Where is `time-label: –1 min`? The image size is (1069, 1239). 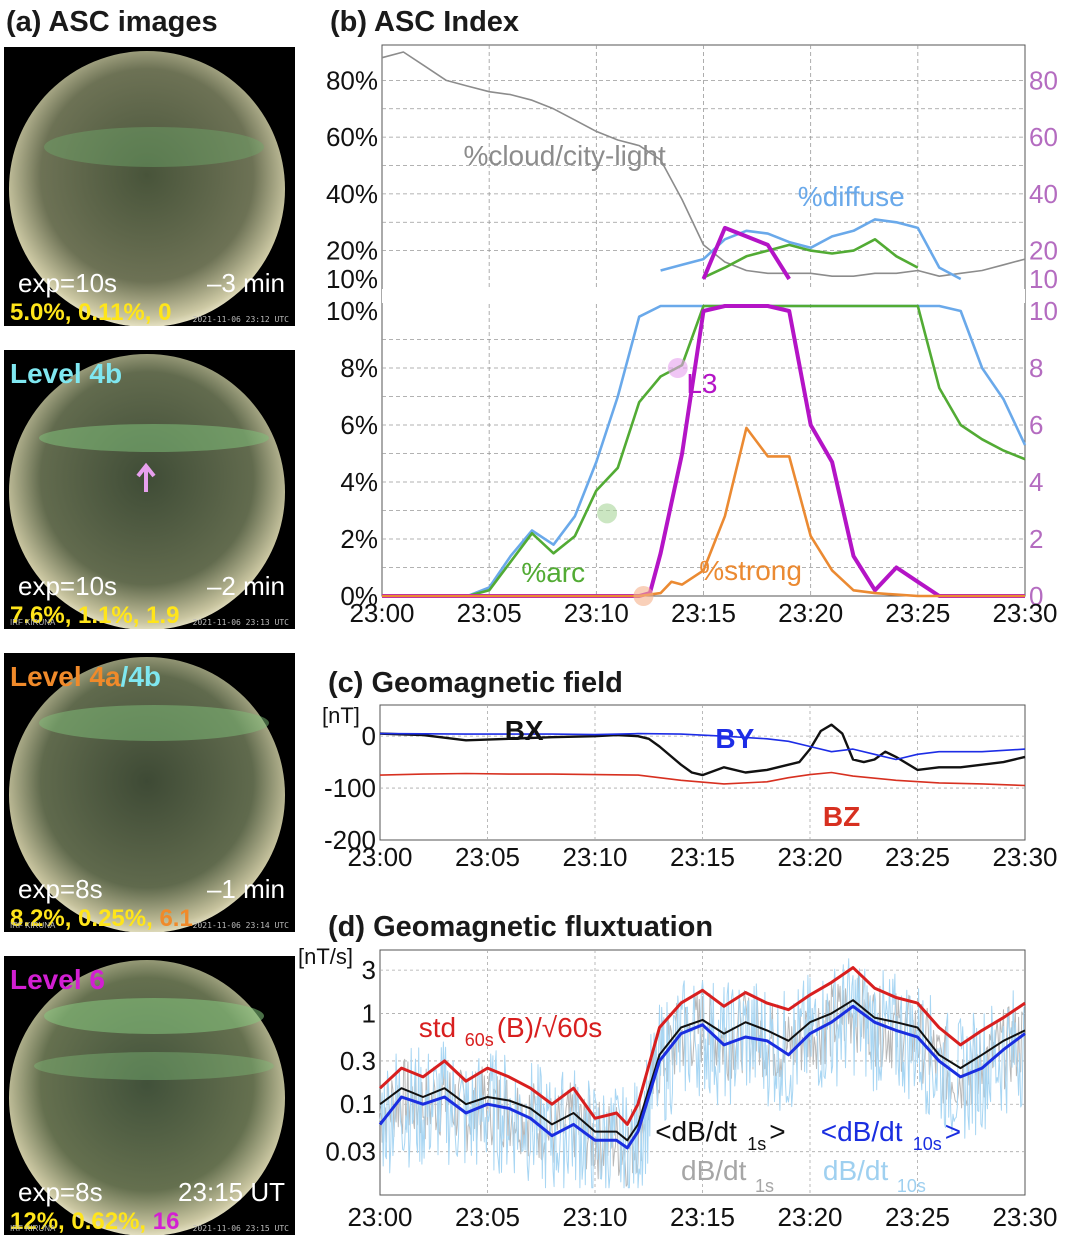 time-label: –1 min is located at coordinates (245, 889).